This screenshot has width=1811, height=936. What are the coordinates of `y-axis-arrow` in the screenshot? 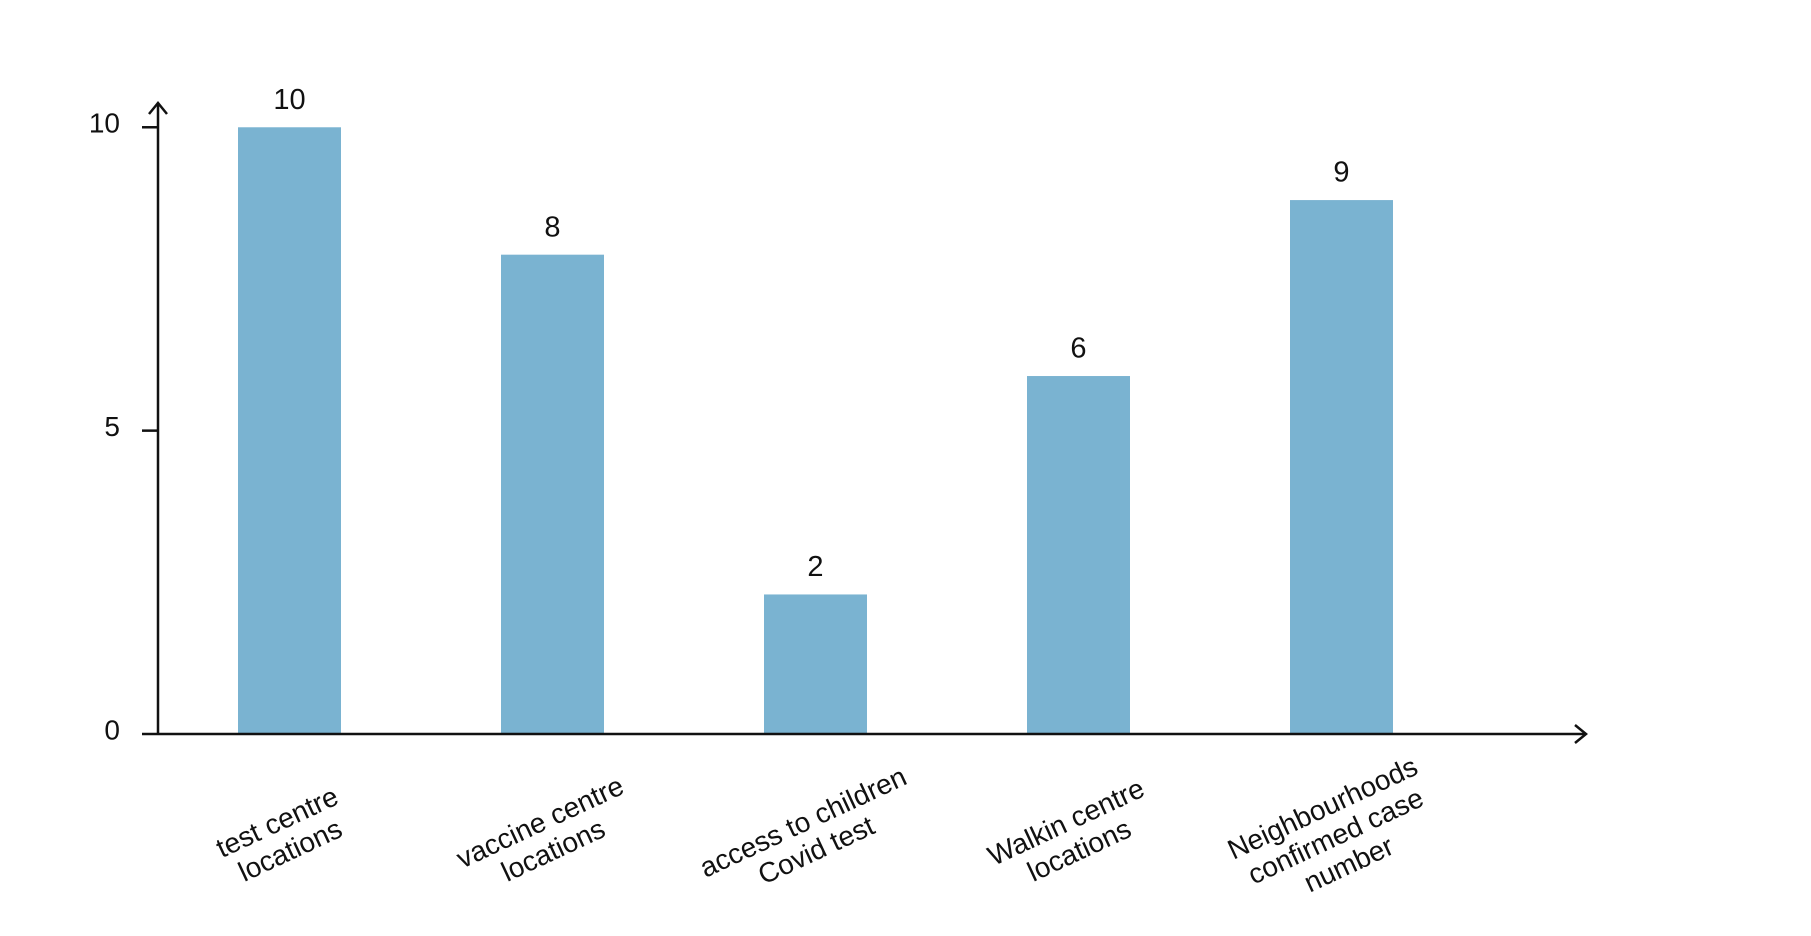 It's located at (158, 108).